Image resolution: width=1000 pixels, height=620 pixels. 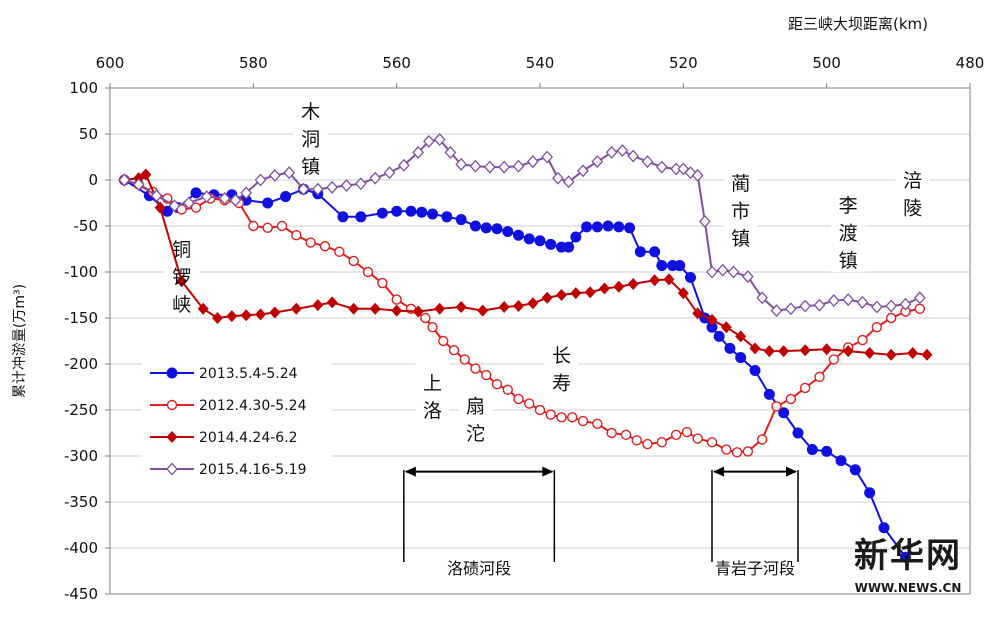 I want to click on y-tick-label: -50, so click(x=86, y=226).